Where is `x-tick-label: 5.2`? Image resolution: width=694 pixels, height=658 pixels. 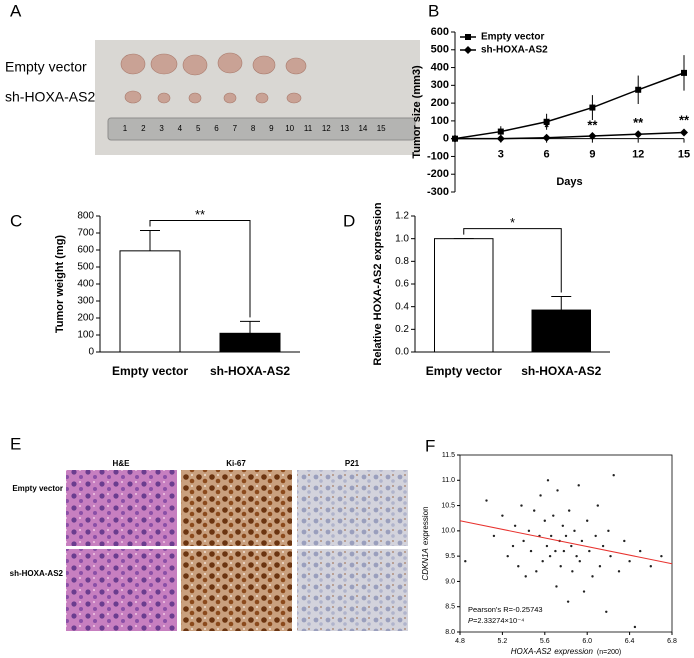
x-tick-label: 5.2 is located at coordinates (503, 641).